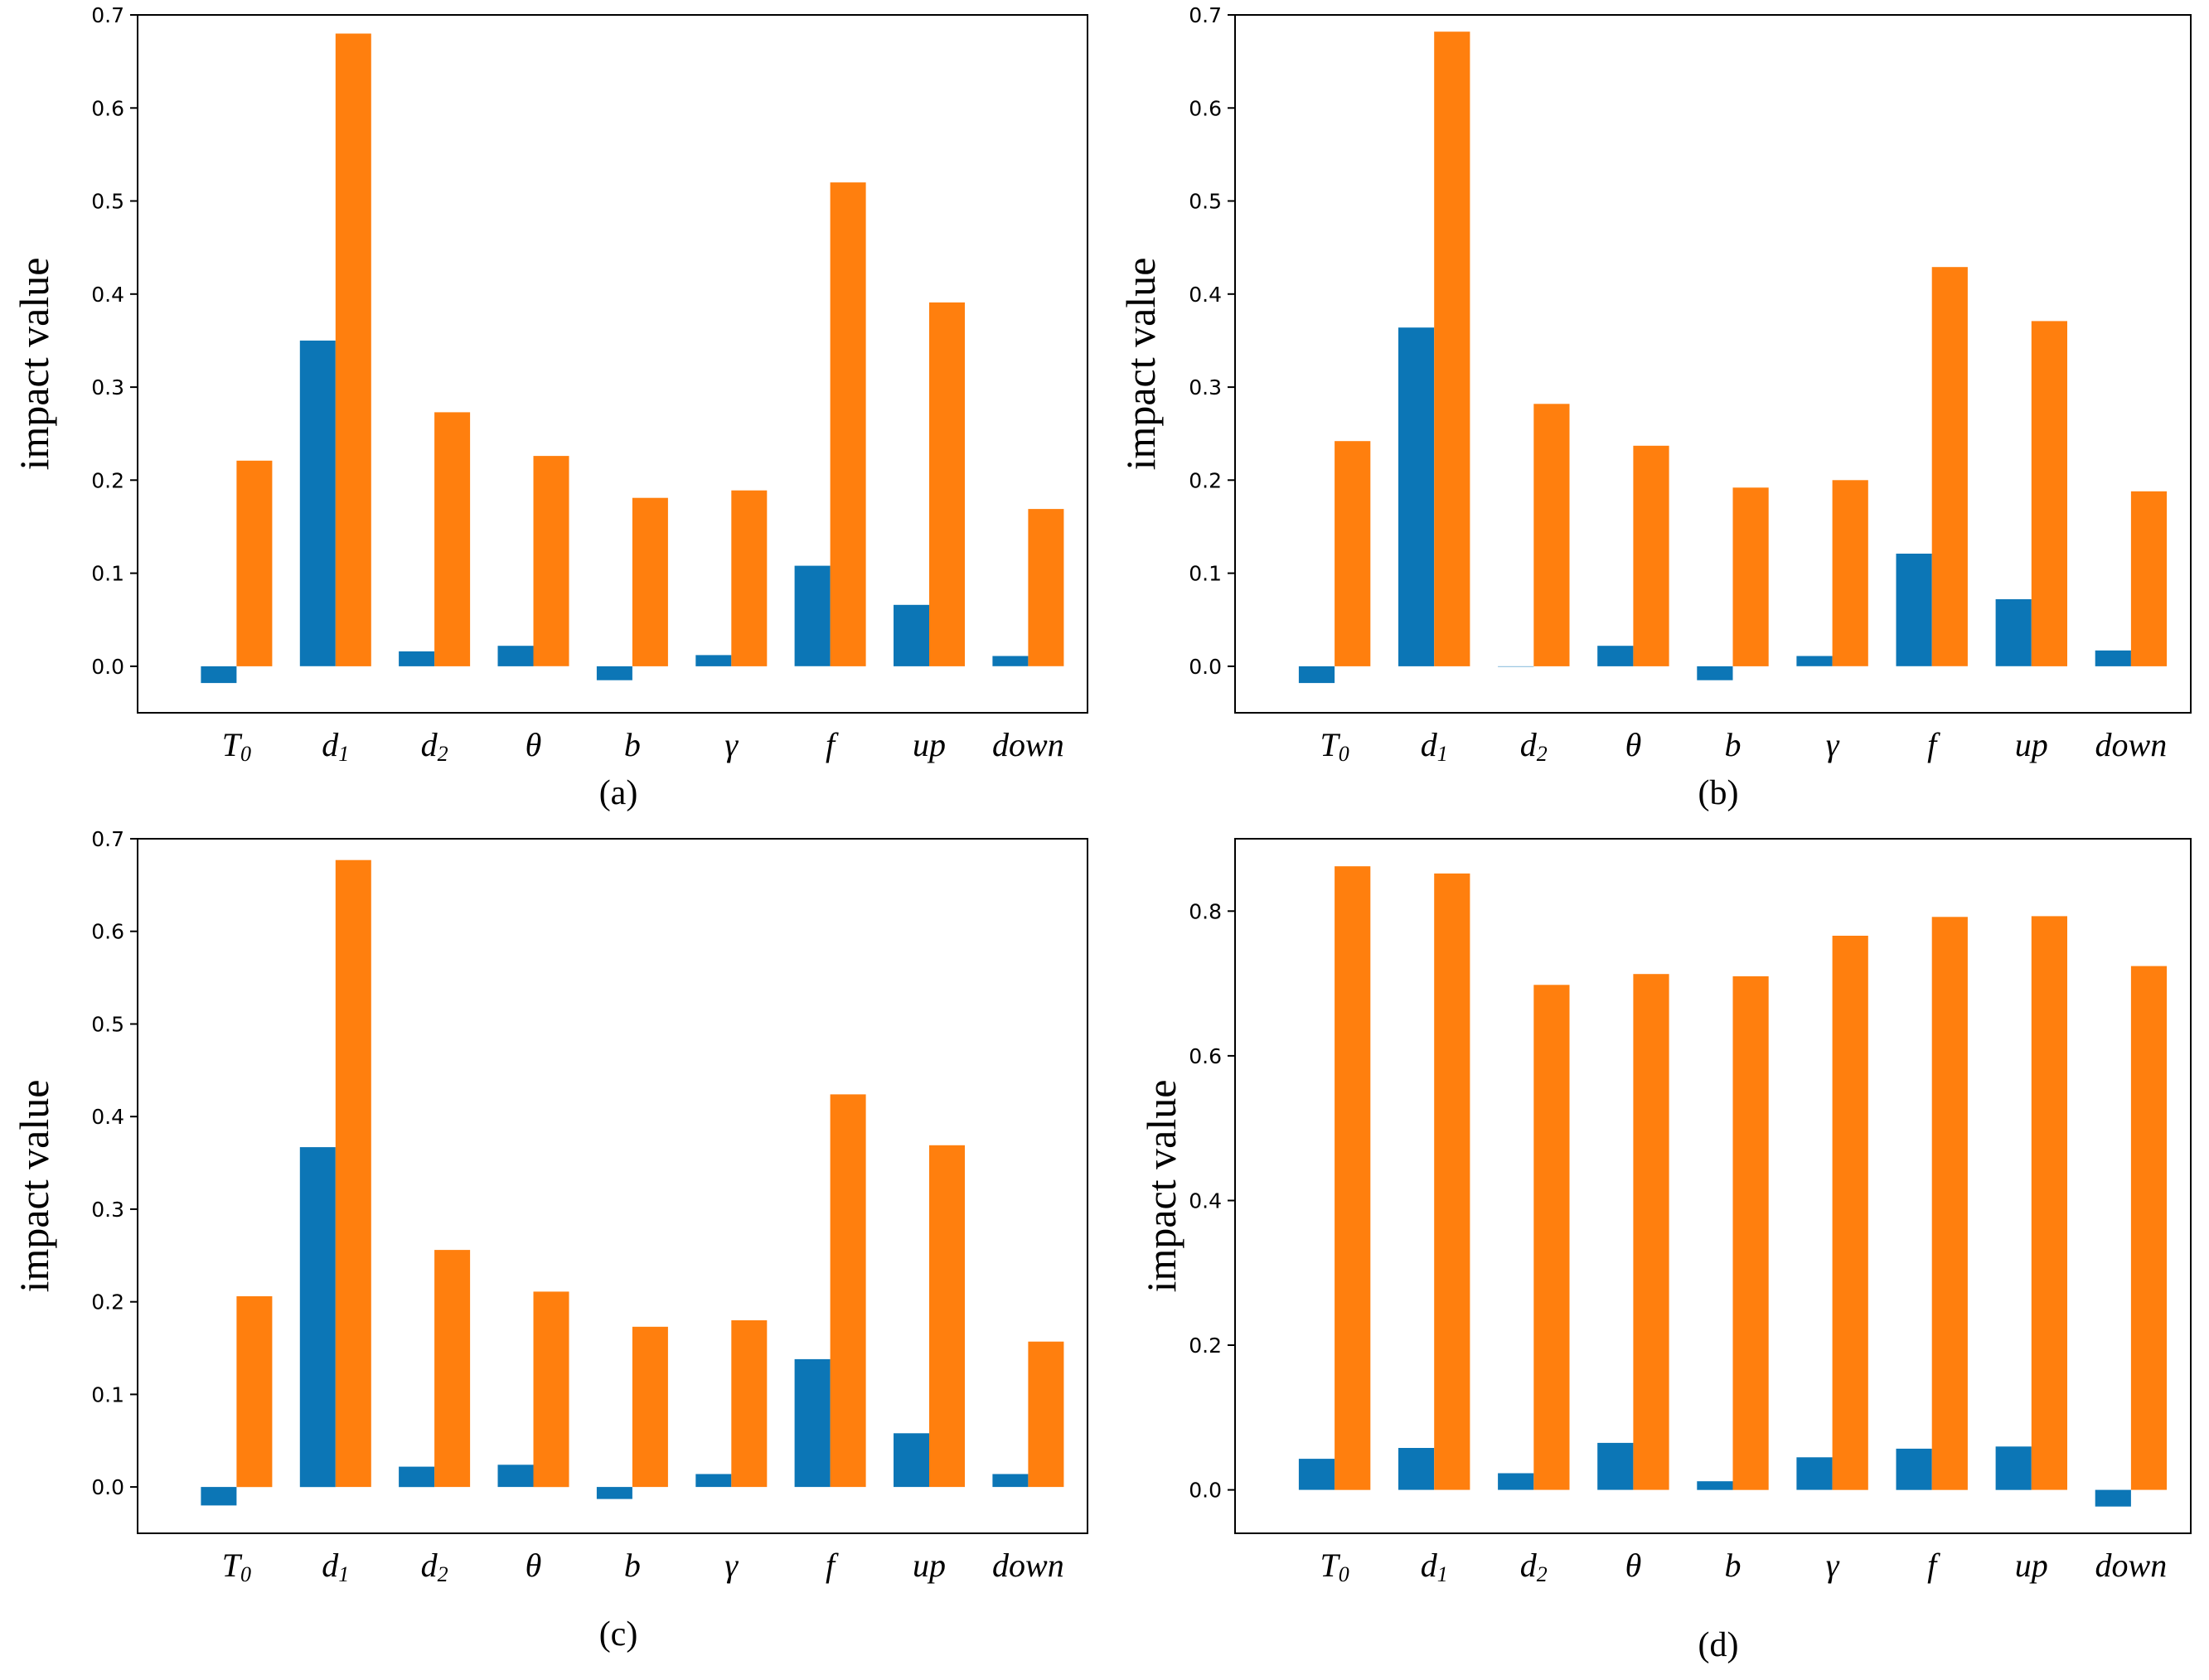  I want to click on panel-label: (c), so click(618, 1634).